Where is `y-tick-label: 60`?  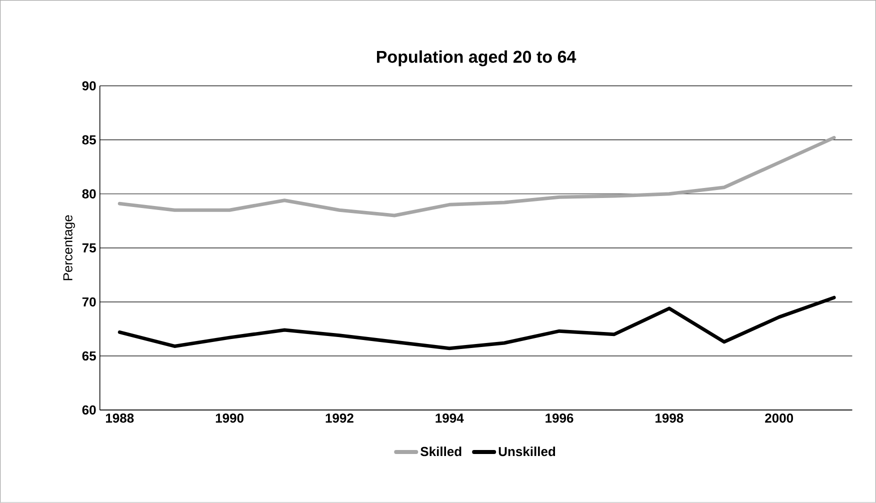
y-tick-label: 60 is located at coordinates (89, 410).